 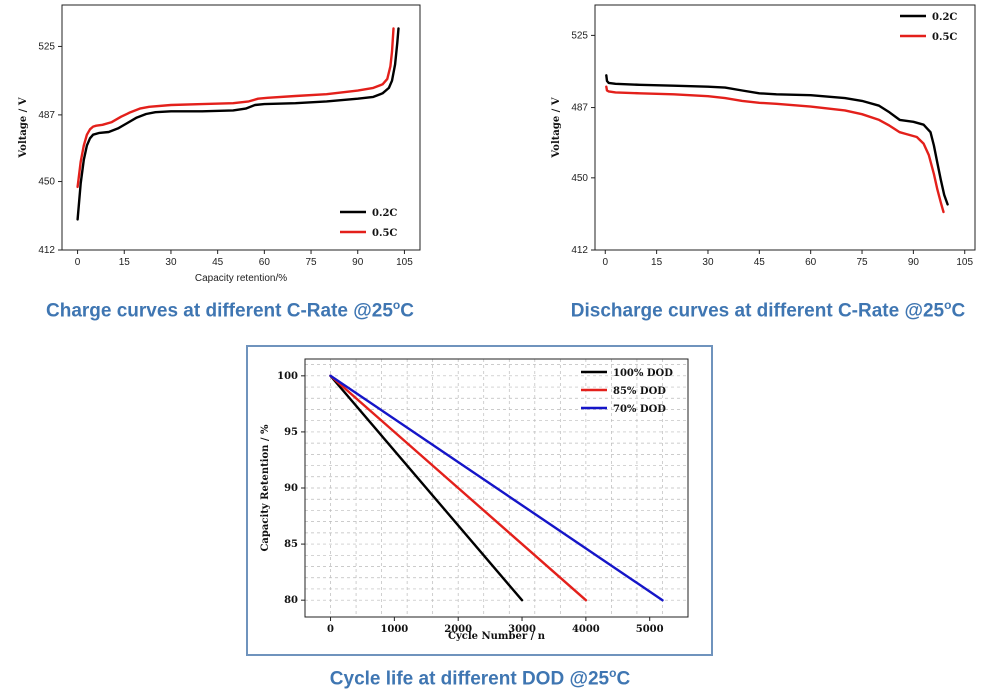 I want to click on x-axis-title: Capacity retention/%, so click(x=241, y=278).